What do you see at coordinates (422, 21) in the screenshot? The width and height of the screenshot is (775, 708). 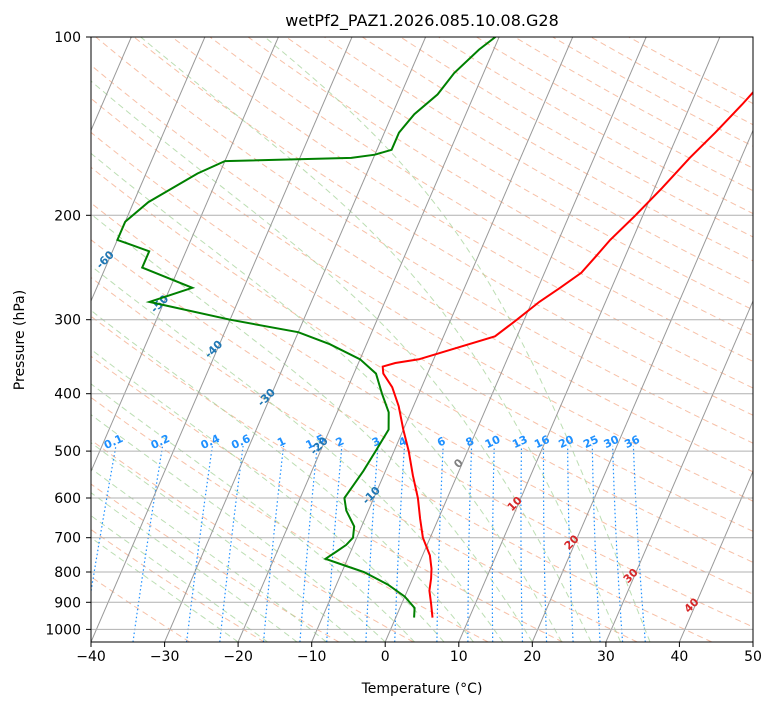 I see `chart-title: wetPf2_PAZ1.2026.085.10.08.G28` at bounding box center [422, 21].